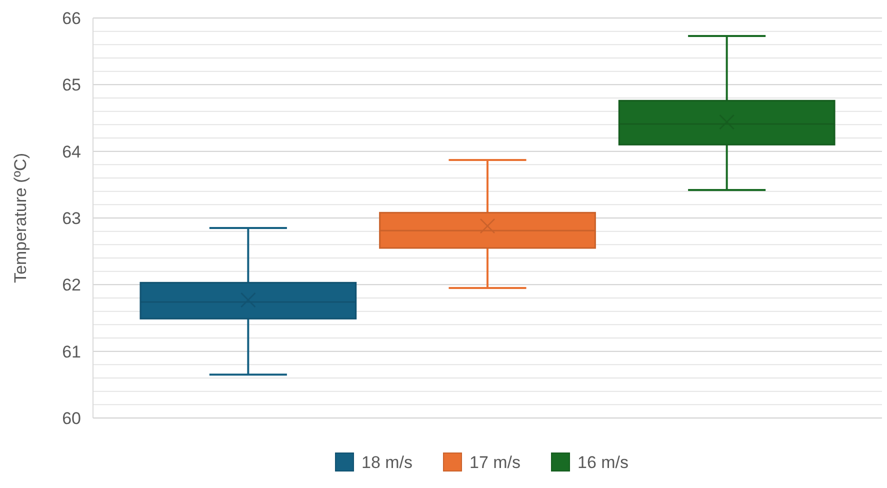 The width and height of the screenshot is (887, 488). I want to click on legend-label: 18 m/s, so click(387, 462).